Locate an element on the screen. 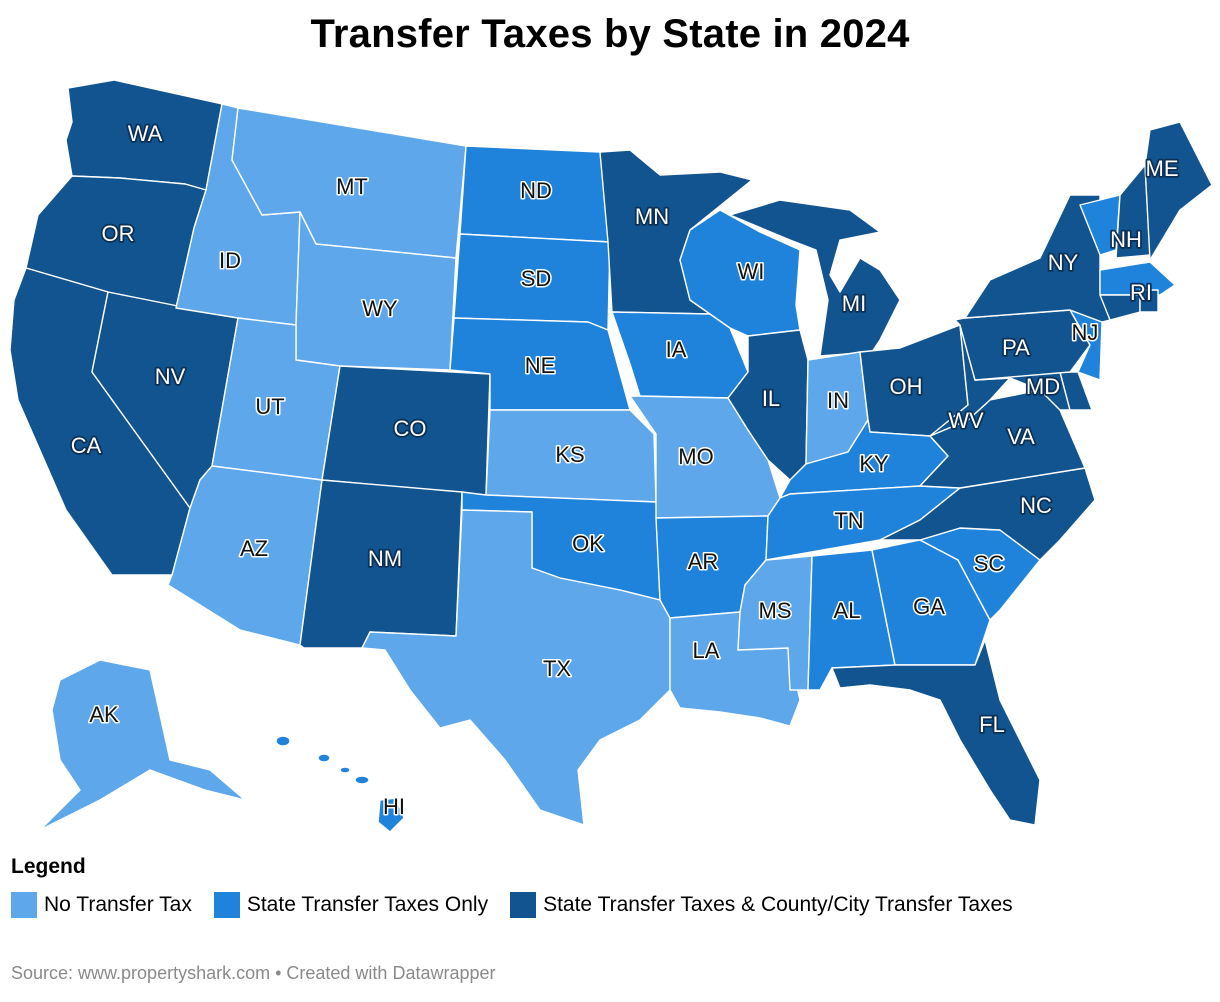 Image resolution: width=1220 pixels, height=1002 pixels. state-label-ia: IA is located at coordinates (676, 349).